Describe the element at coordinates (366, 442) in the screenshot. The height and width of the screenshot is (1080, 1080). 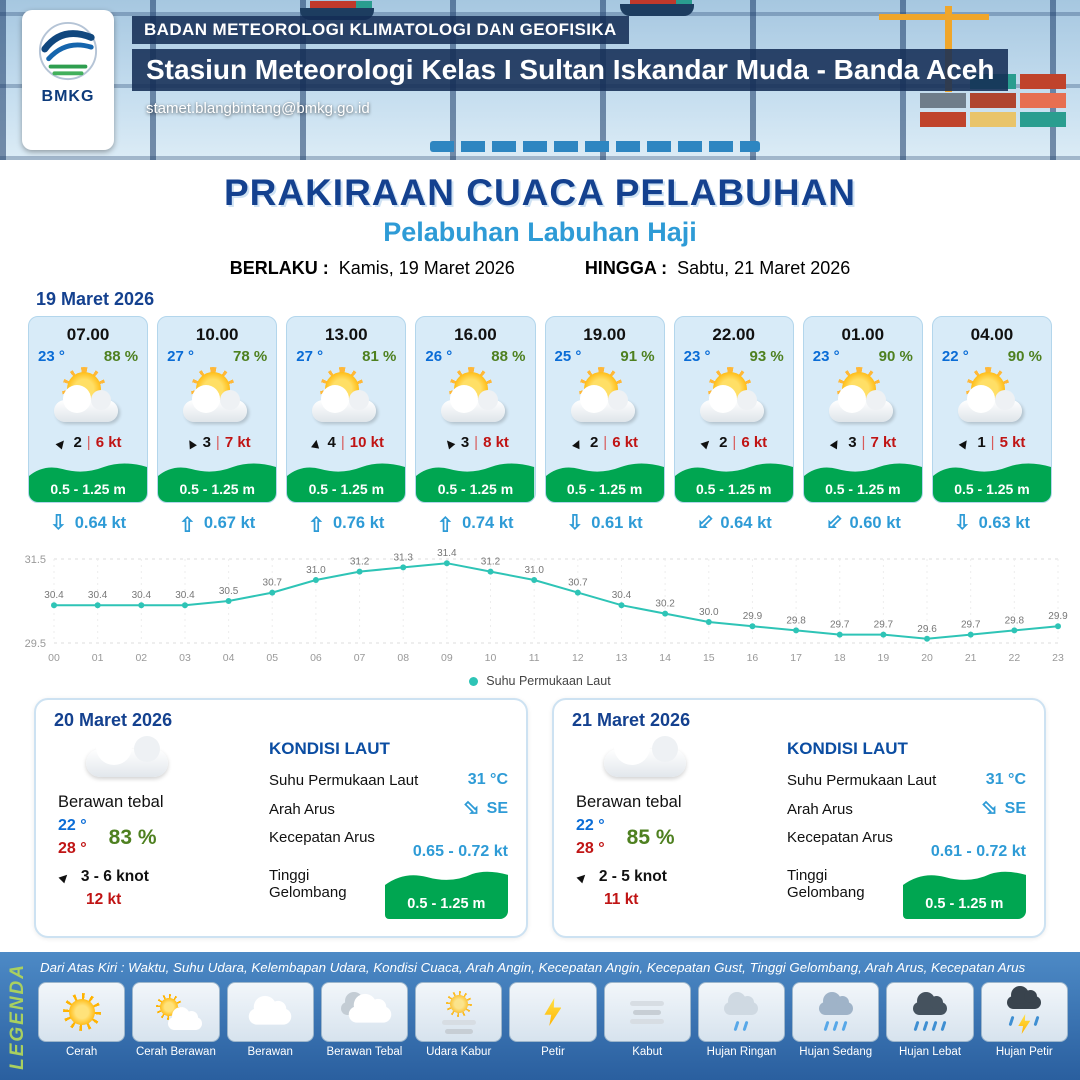
I see `wind-gust: 10 kt` at that location.